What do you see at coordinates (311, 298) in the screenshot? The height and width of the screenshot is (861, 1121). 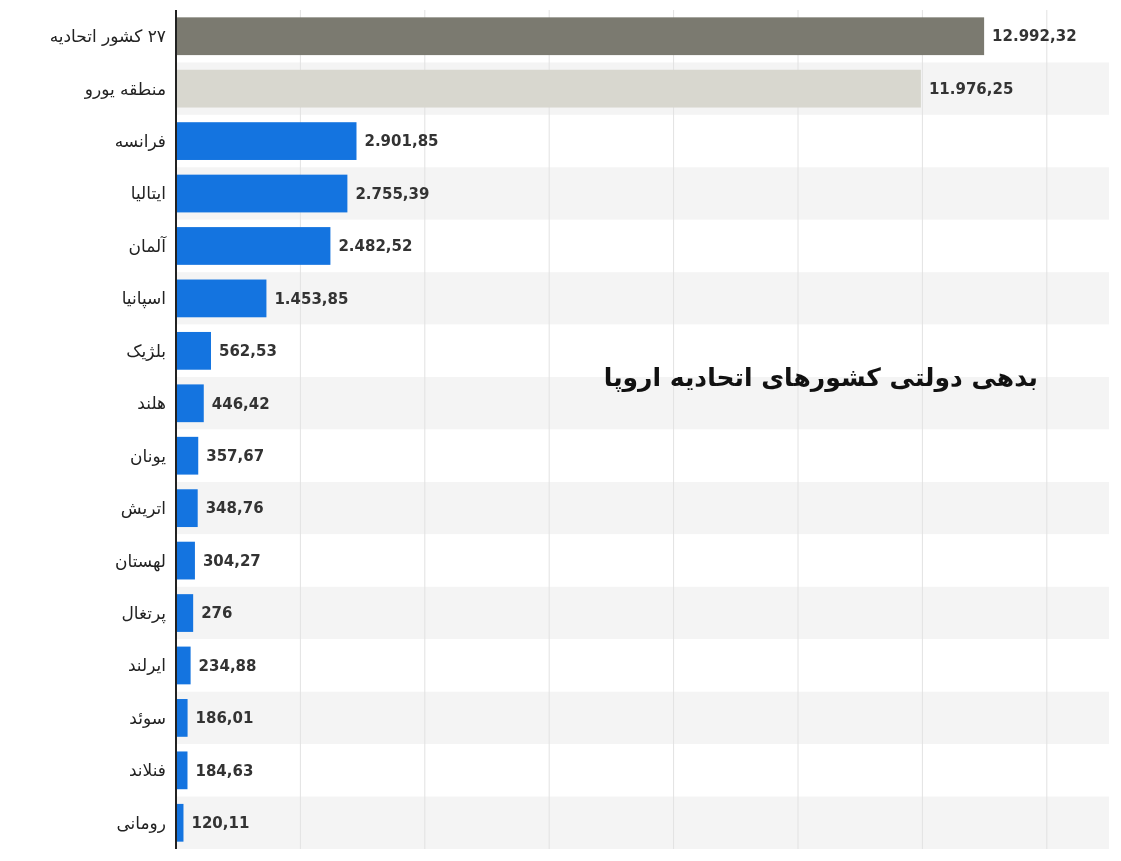 I see `data-label: 1.453,85` at bounding box center [311, 298].